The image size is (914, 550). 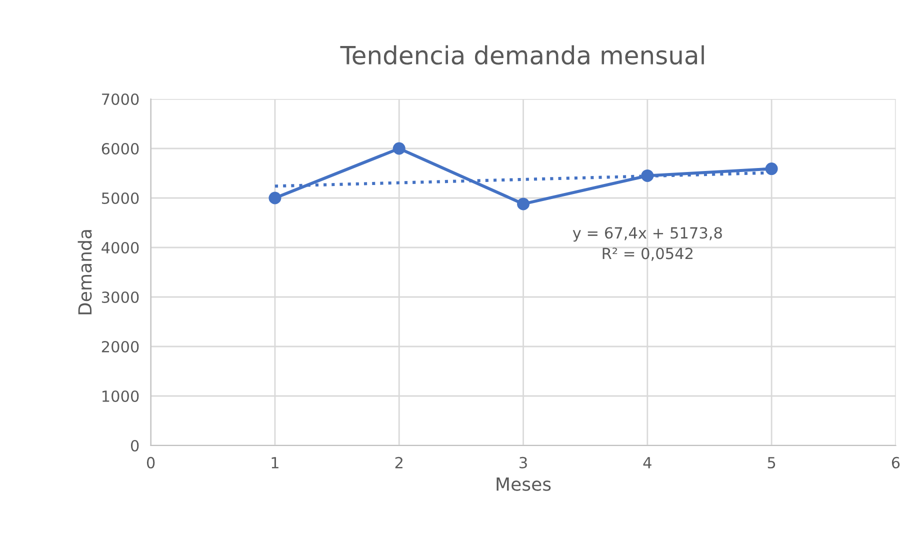 I want to click on x-tick-label: 2, so click(x=398, y=462).